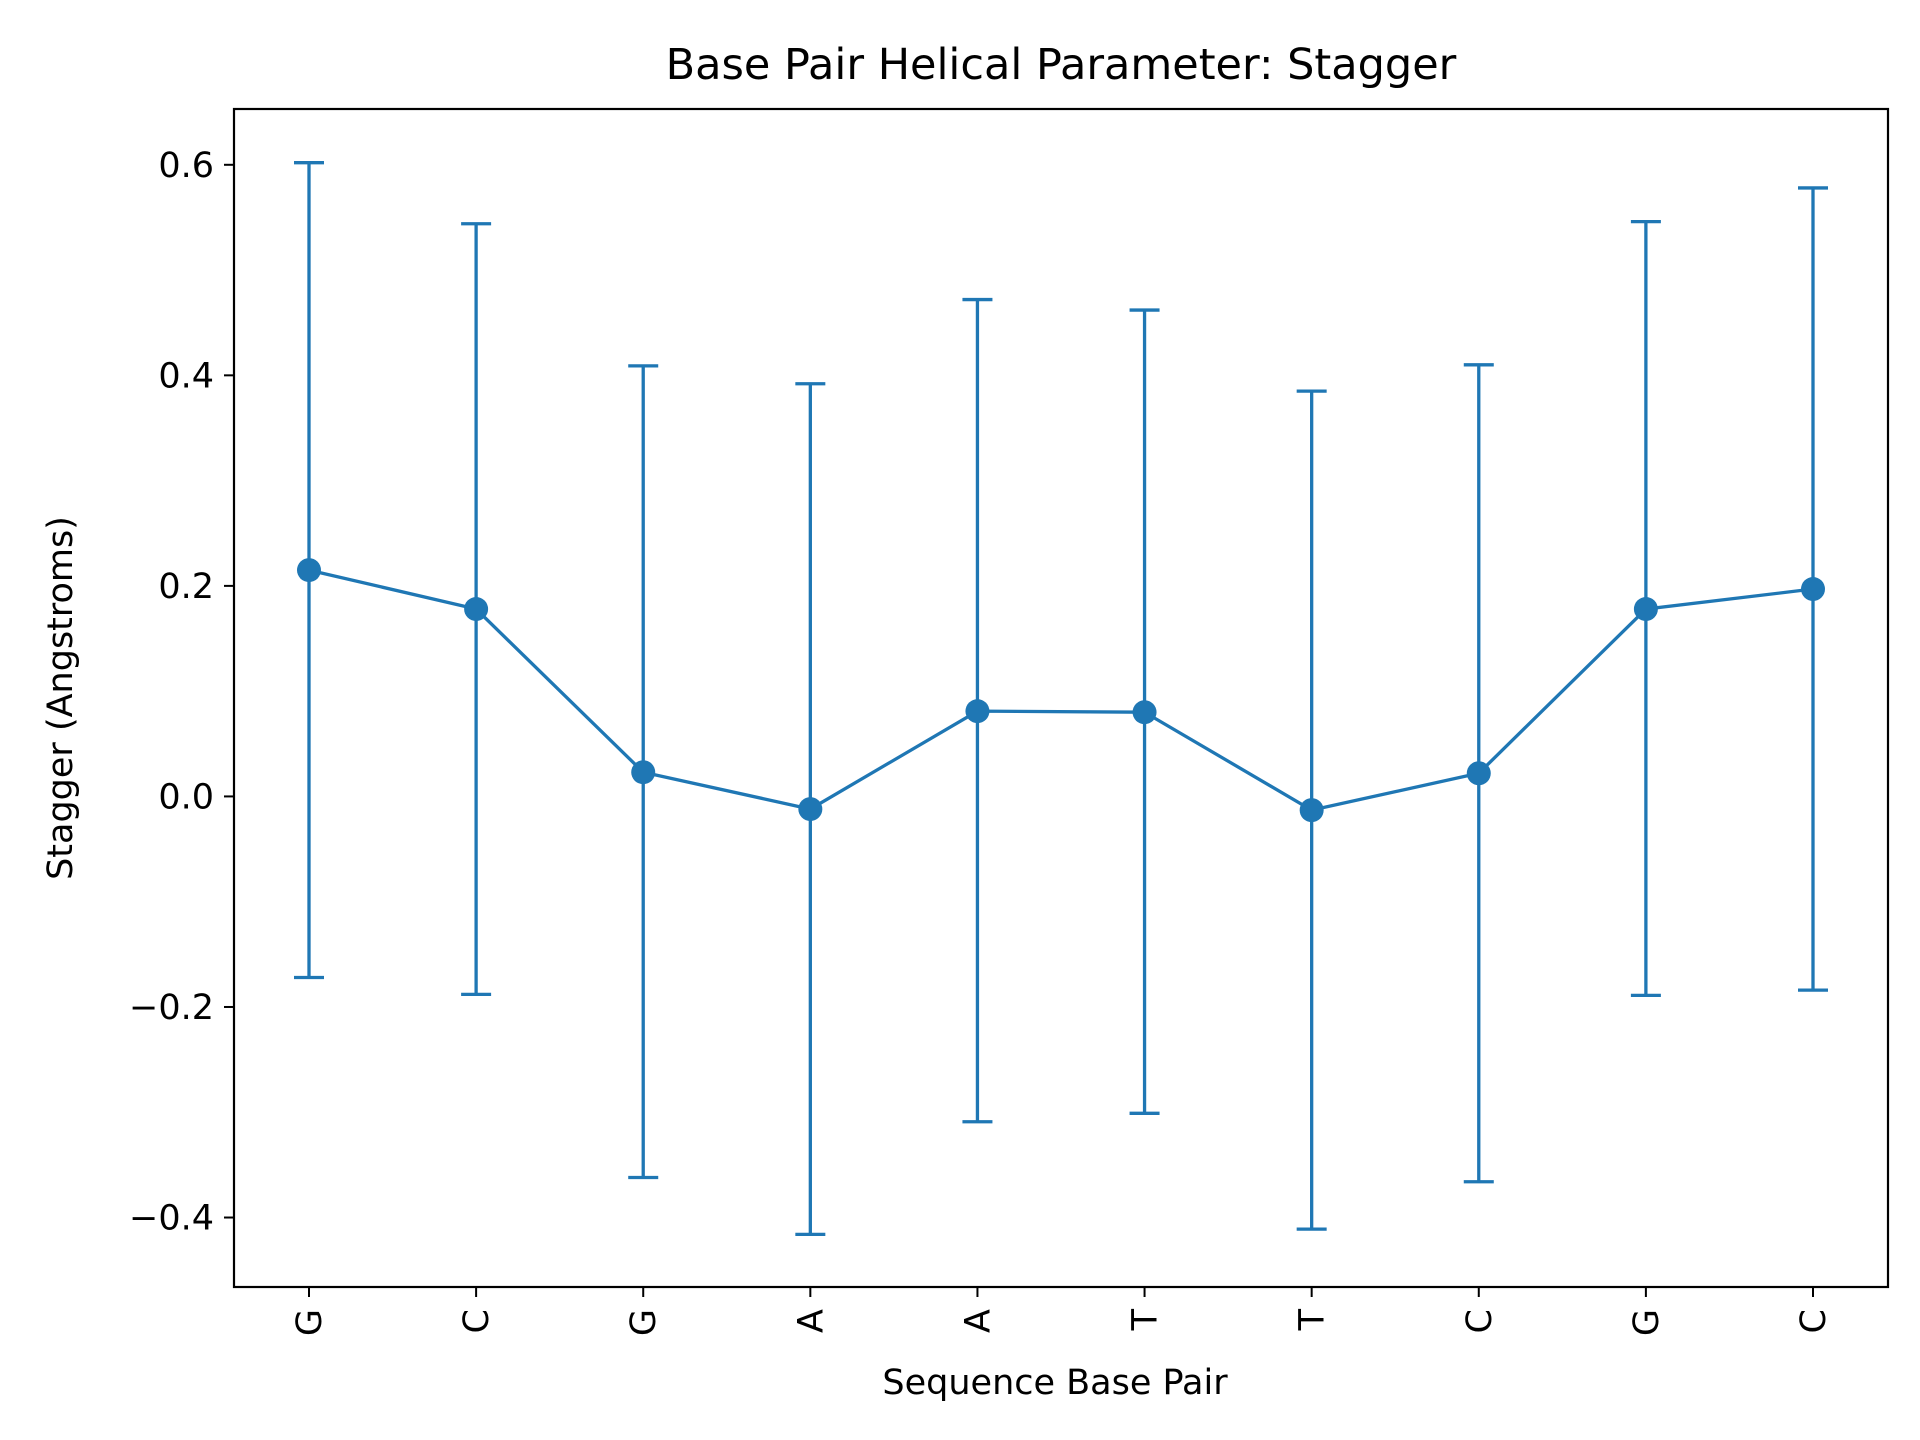 This screenshot has height=1440, width=1920. What do you see at coordinates (171, 1219) in the screenshot?
I see `y-tick-label: −0.4` at bounding box center [171, 1219].